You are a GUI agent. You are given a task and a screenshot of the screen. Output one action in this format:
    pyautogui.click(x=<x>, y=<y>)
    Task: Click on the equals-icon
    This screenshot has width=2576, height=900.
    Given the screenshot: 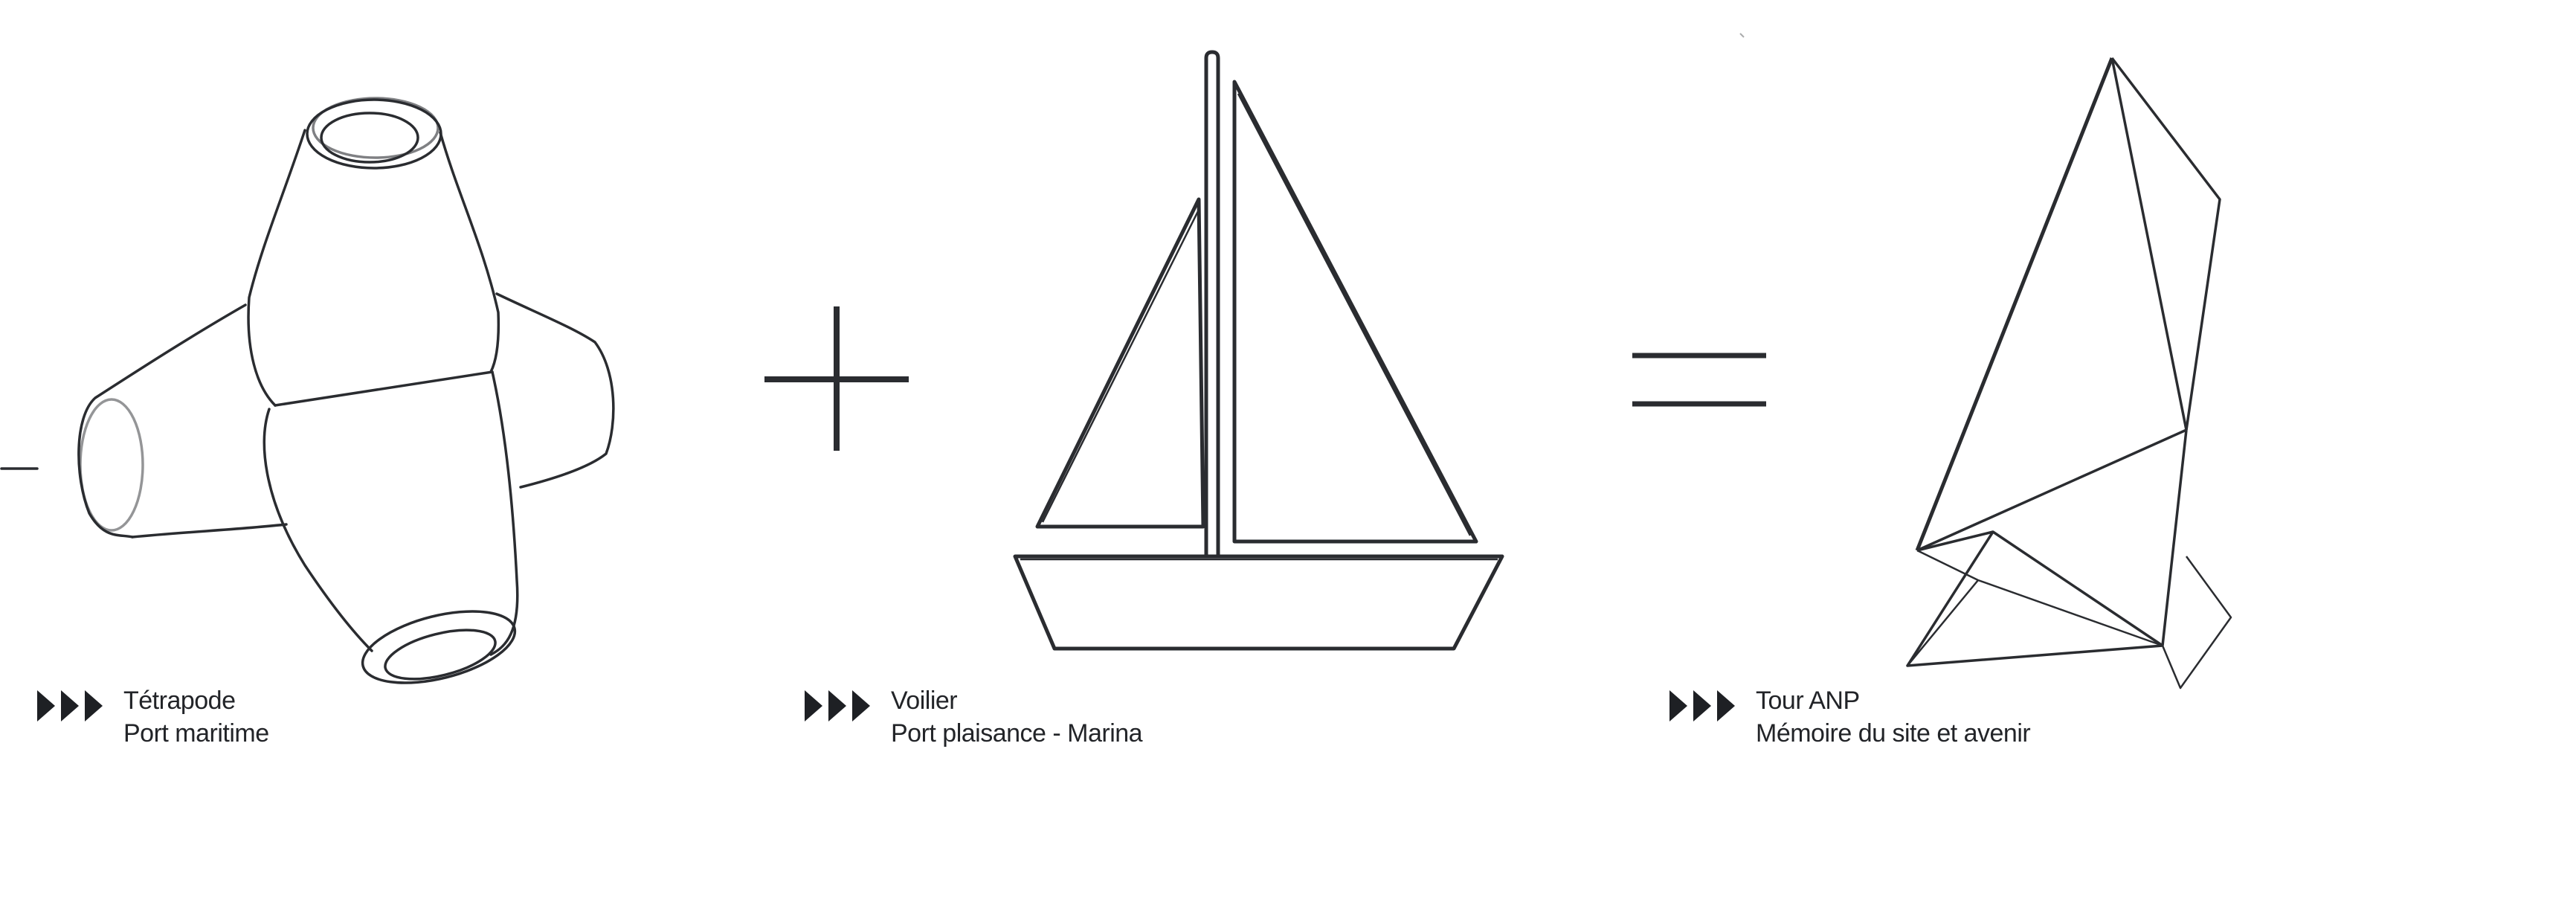 What is the action you would take?
    pyautogui.click(x=1699, y=380)
    